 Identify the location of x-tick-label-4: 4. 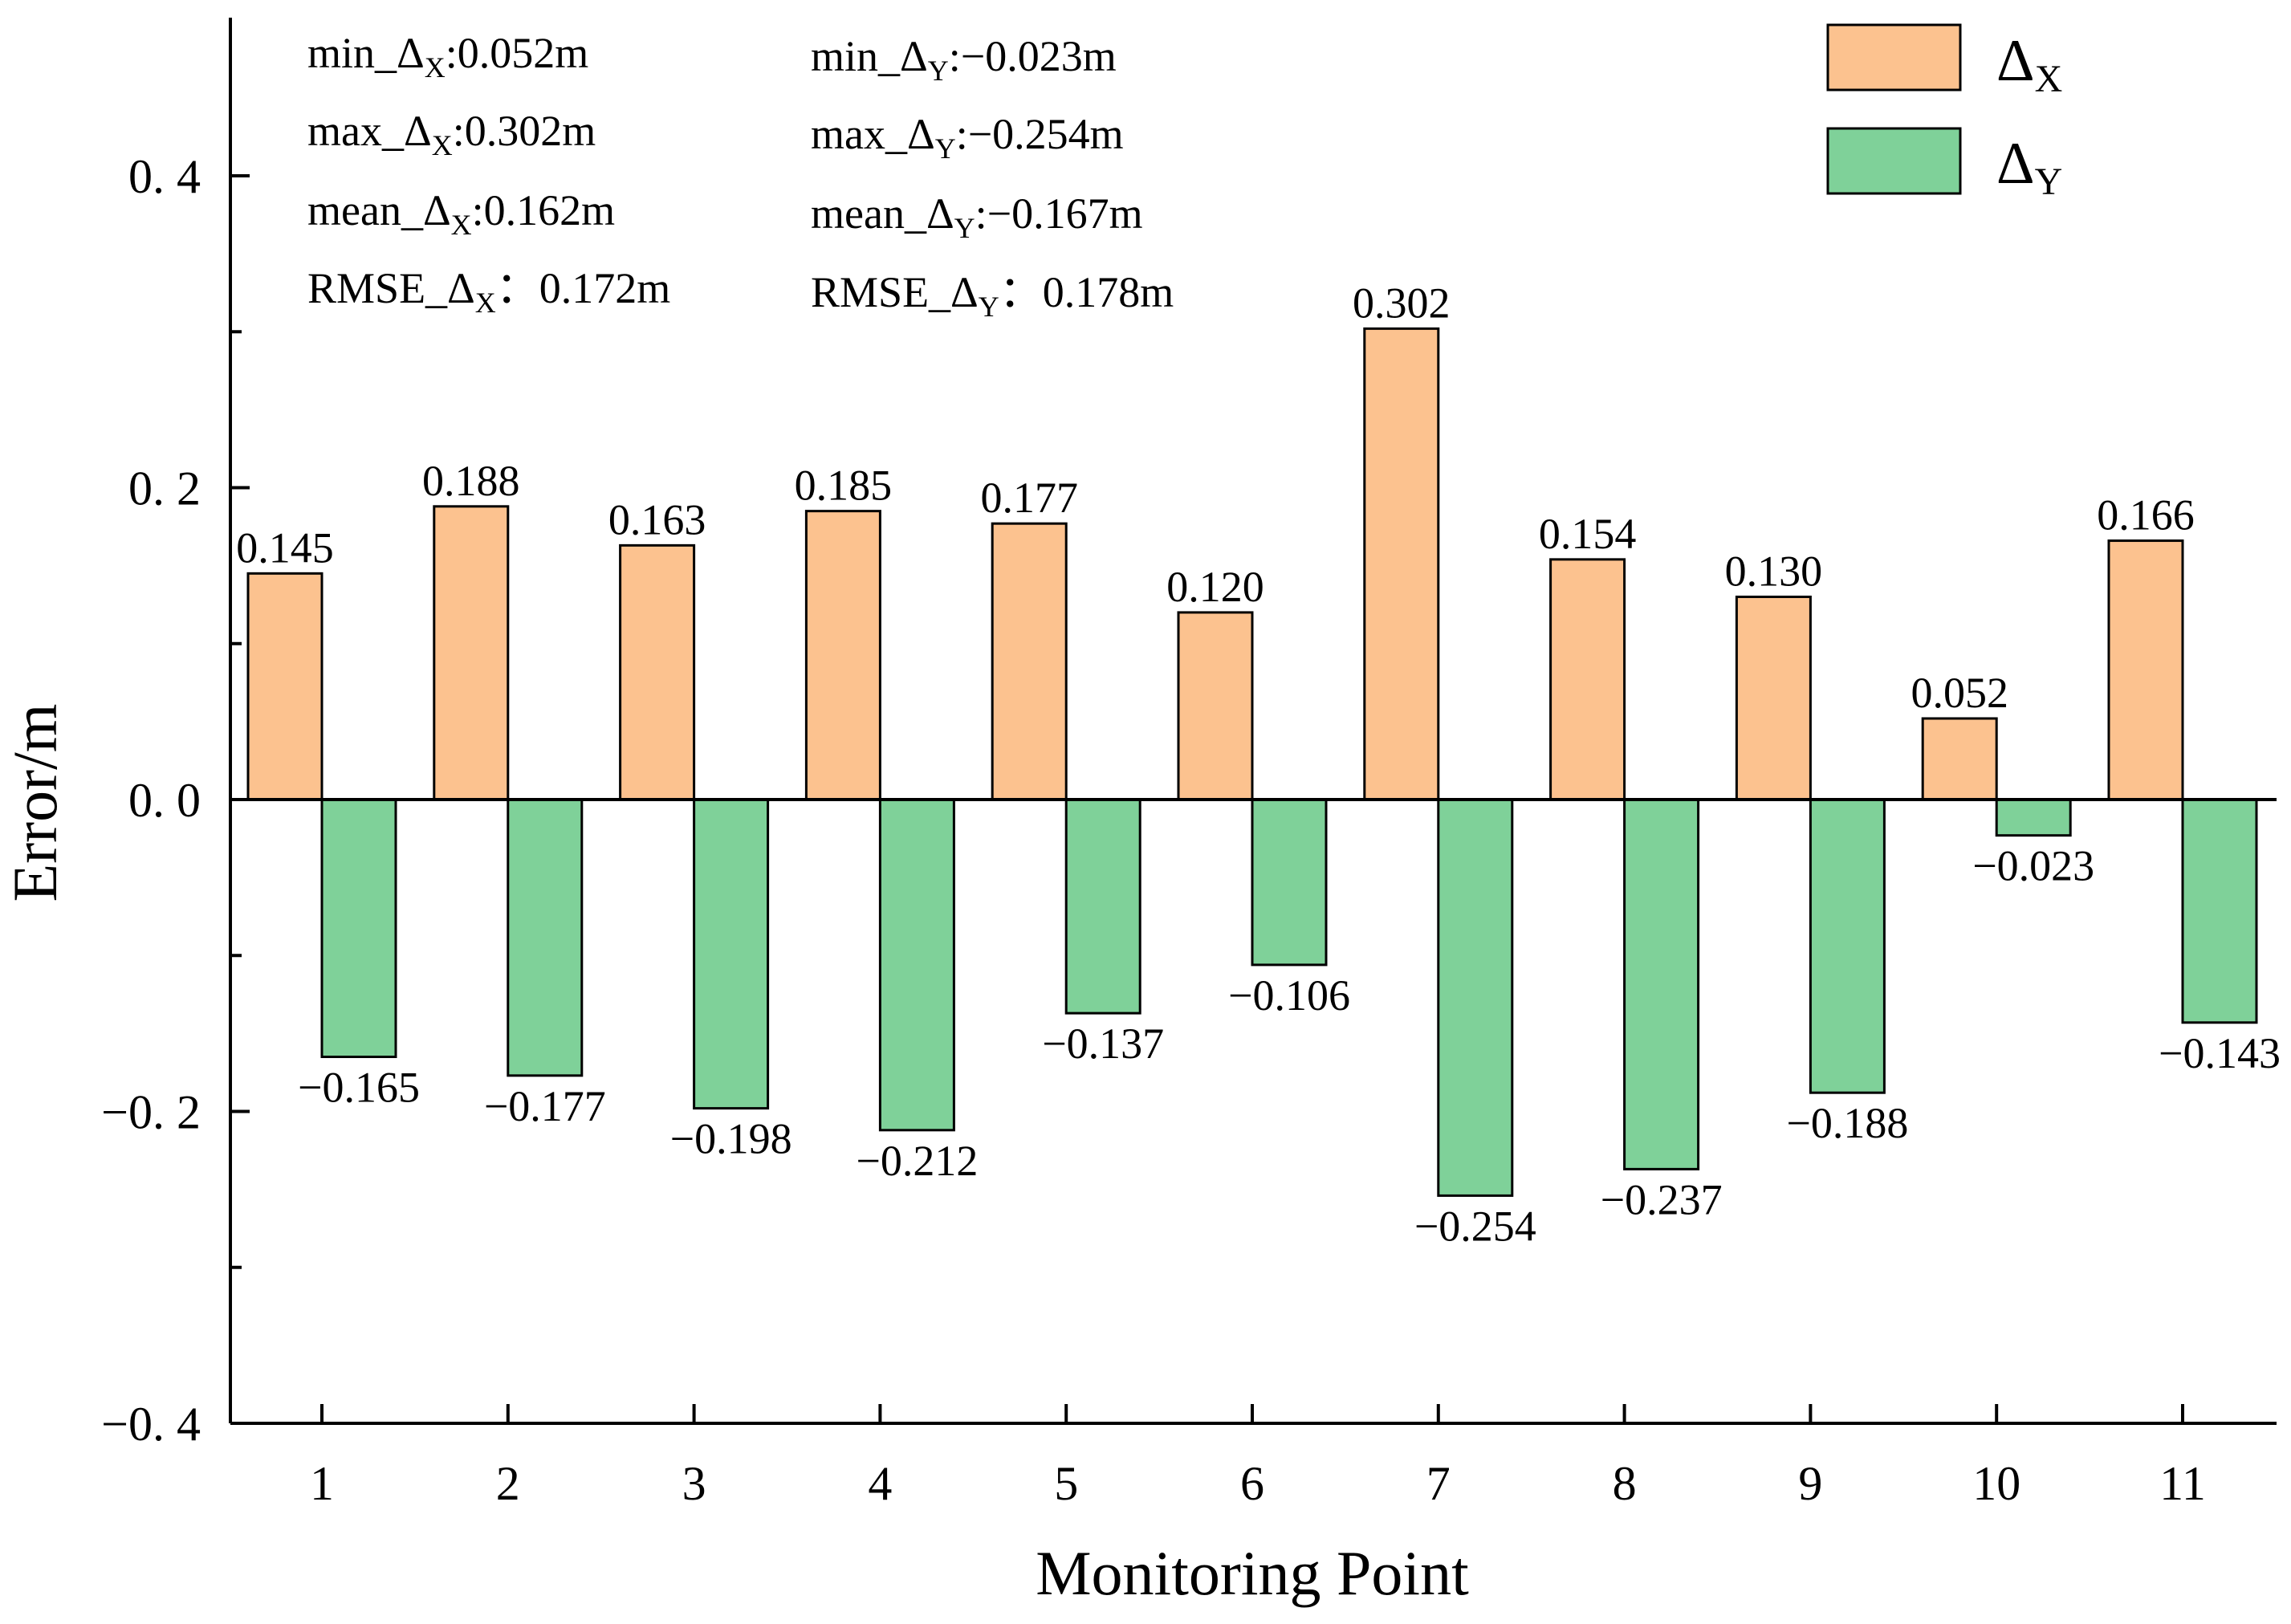
(880, 1483).